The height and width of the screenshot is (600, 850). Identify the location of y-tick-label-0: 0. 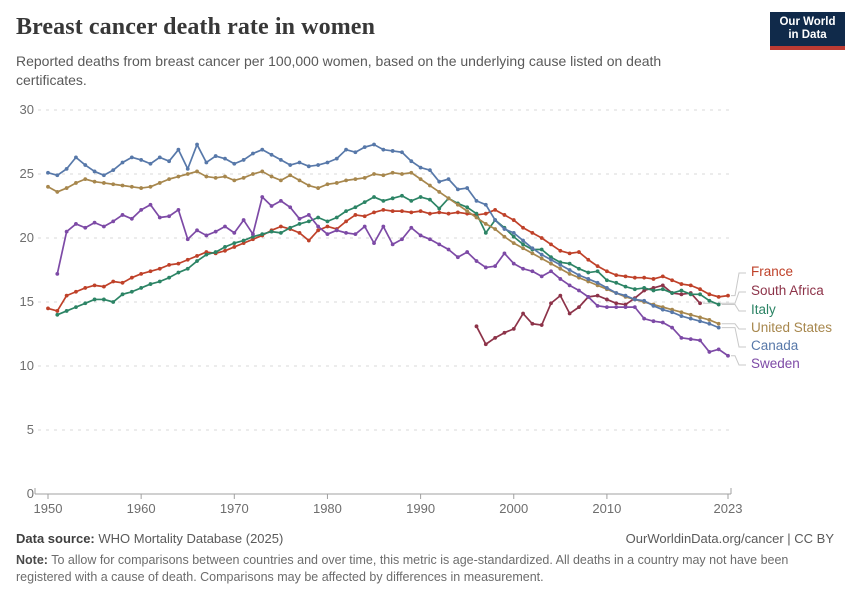
(30, 493).